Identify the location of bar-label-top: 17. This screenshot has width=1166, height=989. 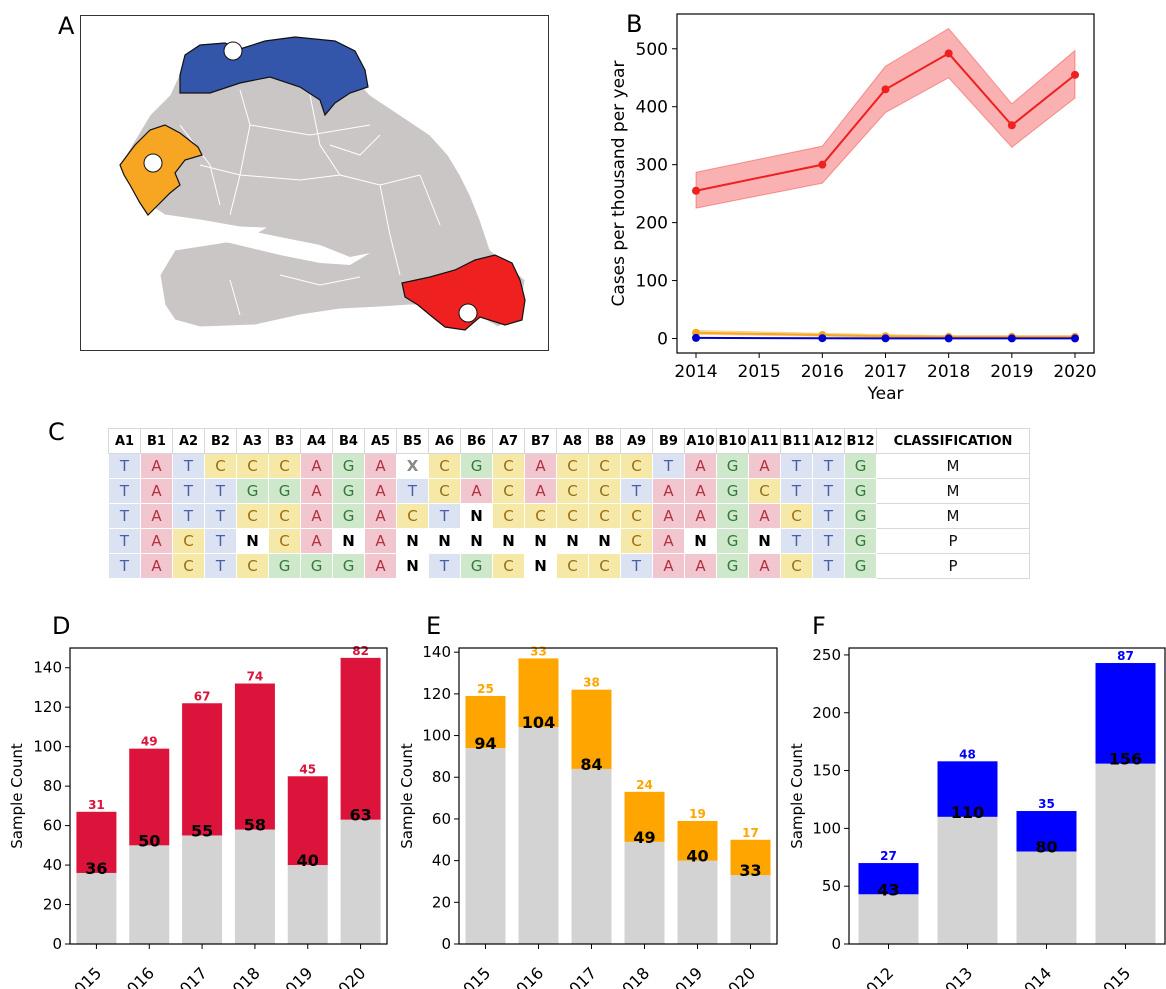
(750, 833).